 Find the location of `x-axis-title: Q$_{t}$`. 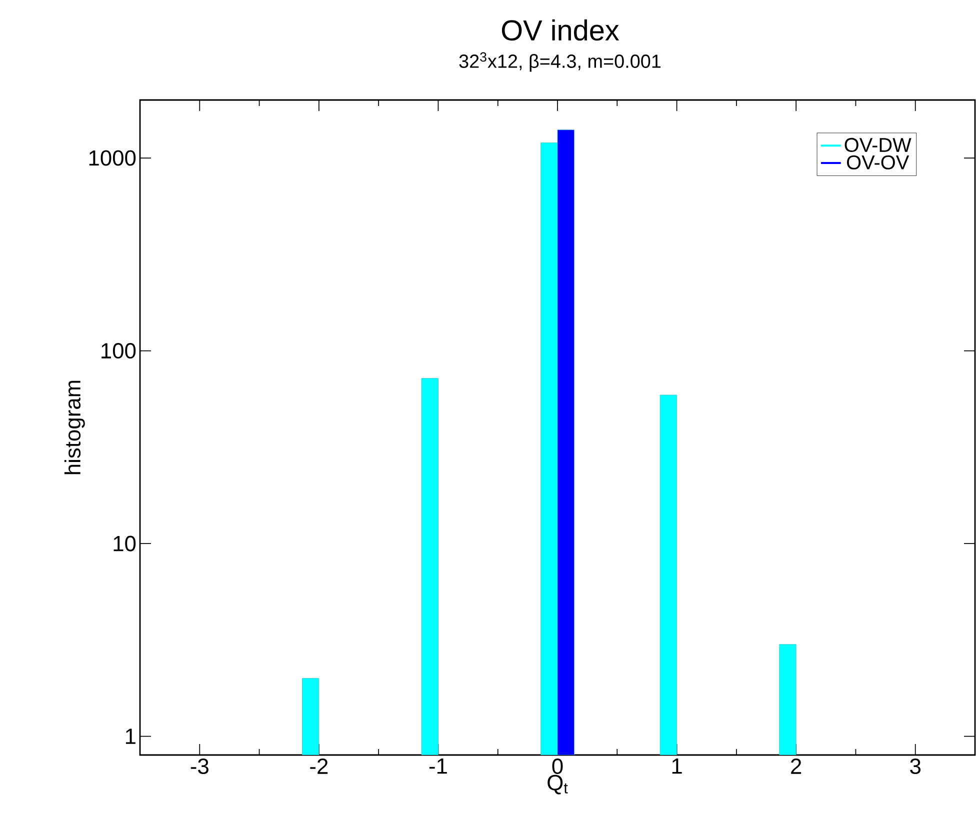

x-axis-title: Q$_{t}$ is located at coordinates (558, 784).